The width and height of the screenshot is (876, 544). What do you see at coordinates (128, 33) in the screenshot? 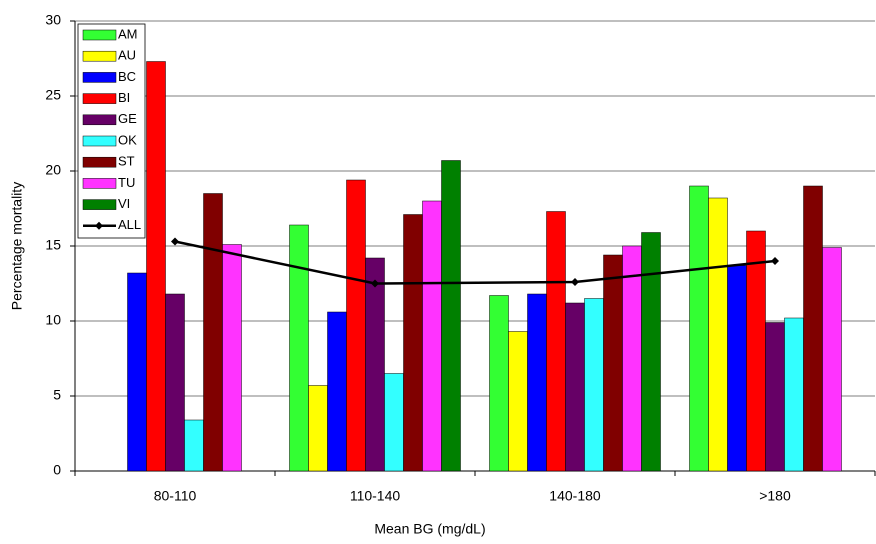
I see `legend-label: AM` at bounding box center [128, 33].